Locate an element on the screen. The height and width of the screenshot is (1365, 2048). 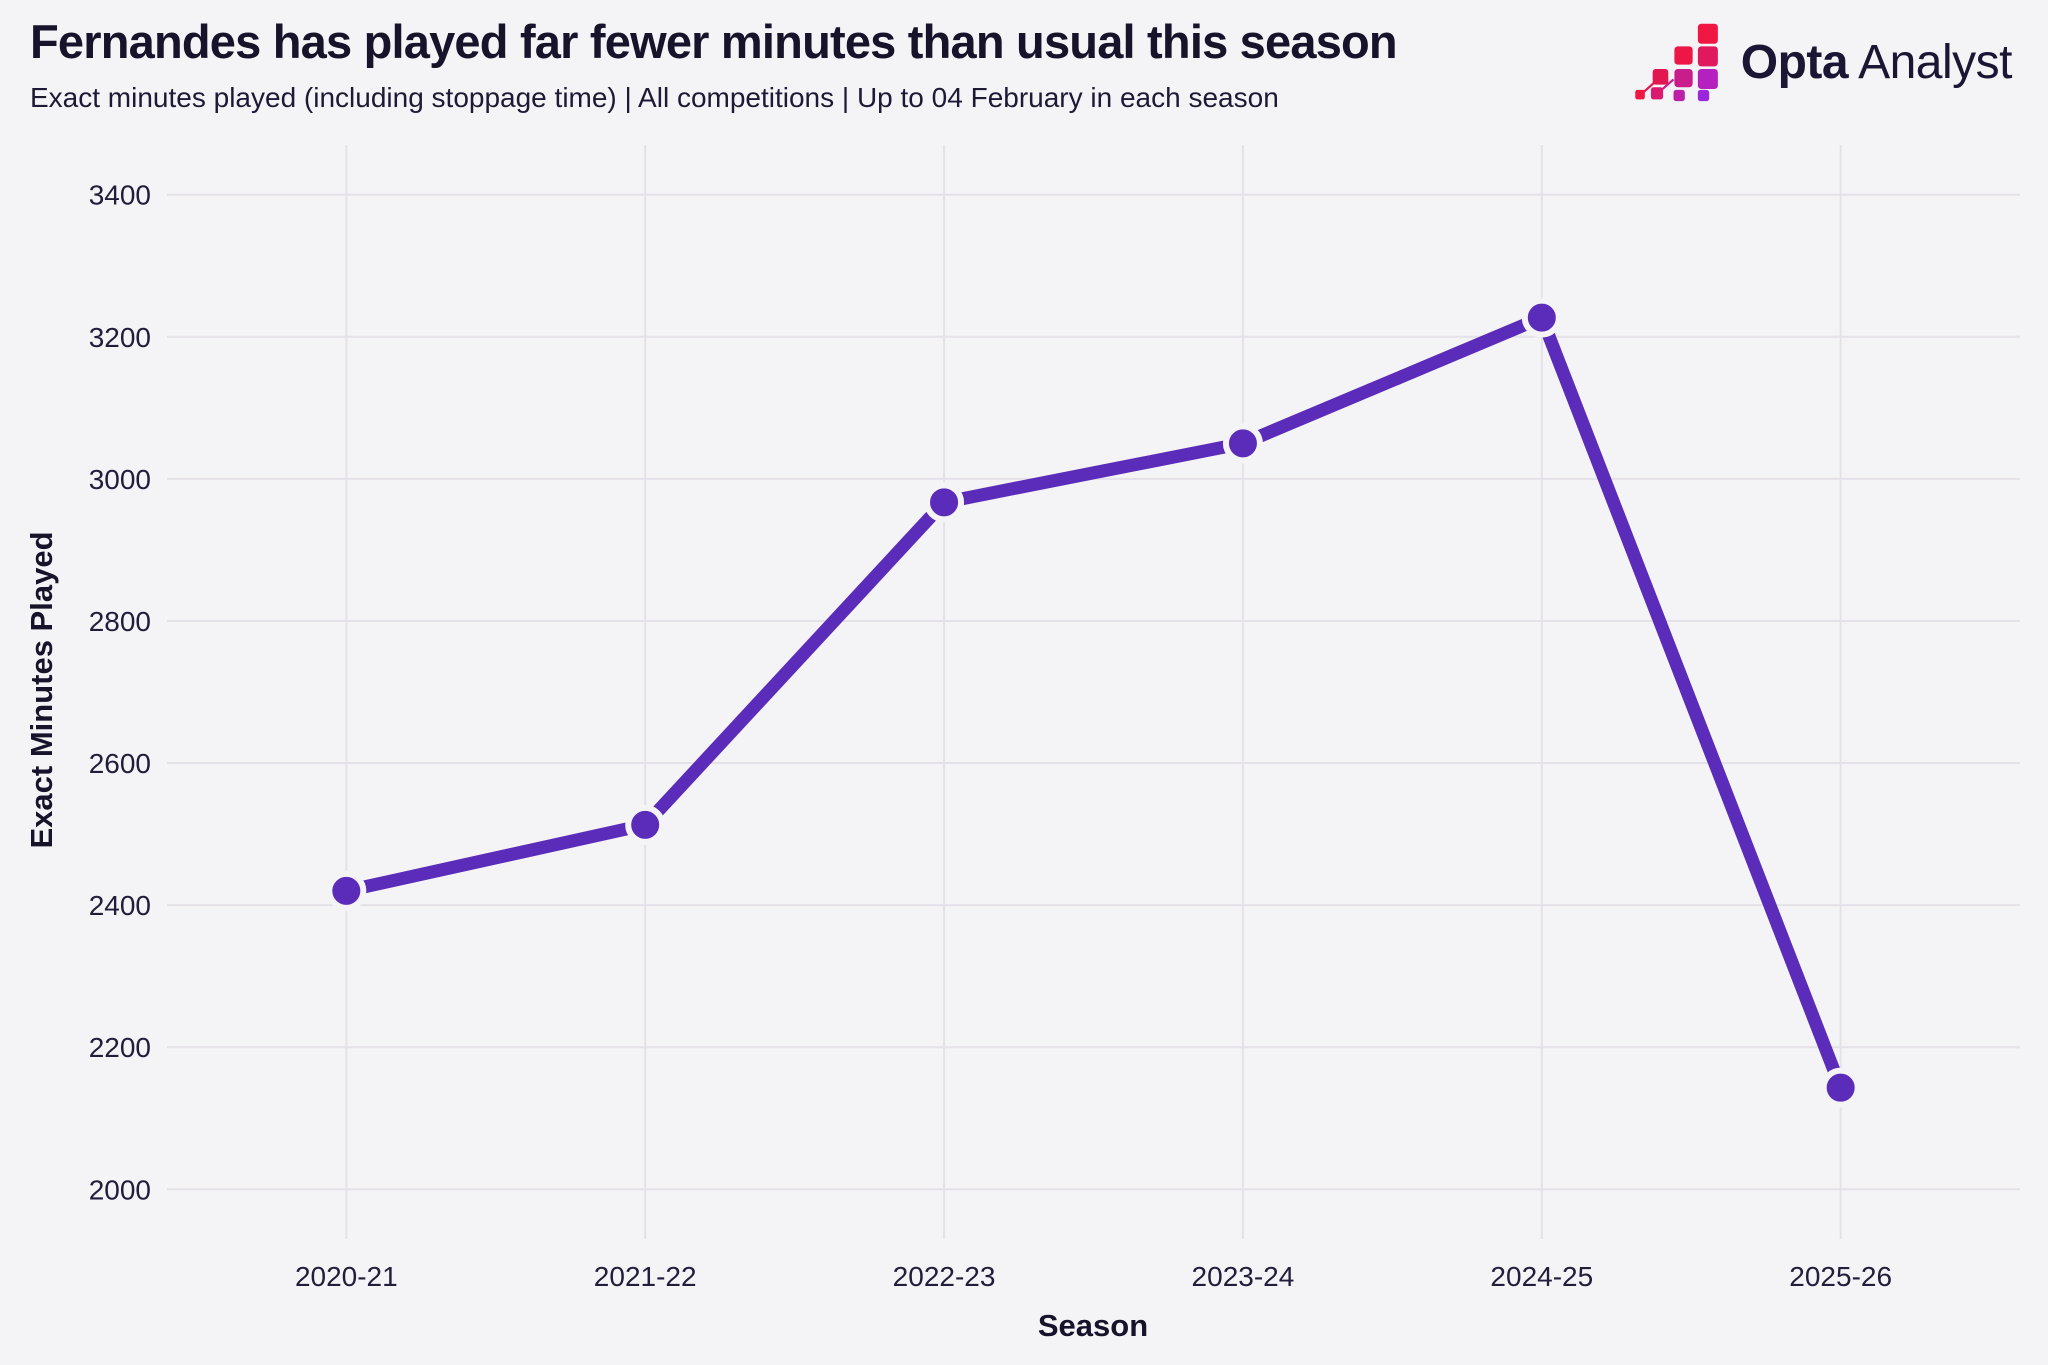
x-tick-label: 2025-26 is located at coordinates (1840, 1276).